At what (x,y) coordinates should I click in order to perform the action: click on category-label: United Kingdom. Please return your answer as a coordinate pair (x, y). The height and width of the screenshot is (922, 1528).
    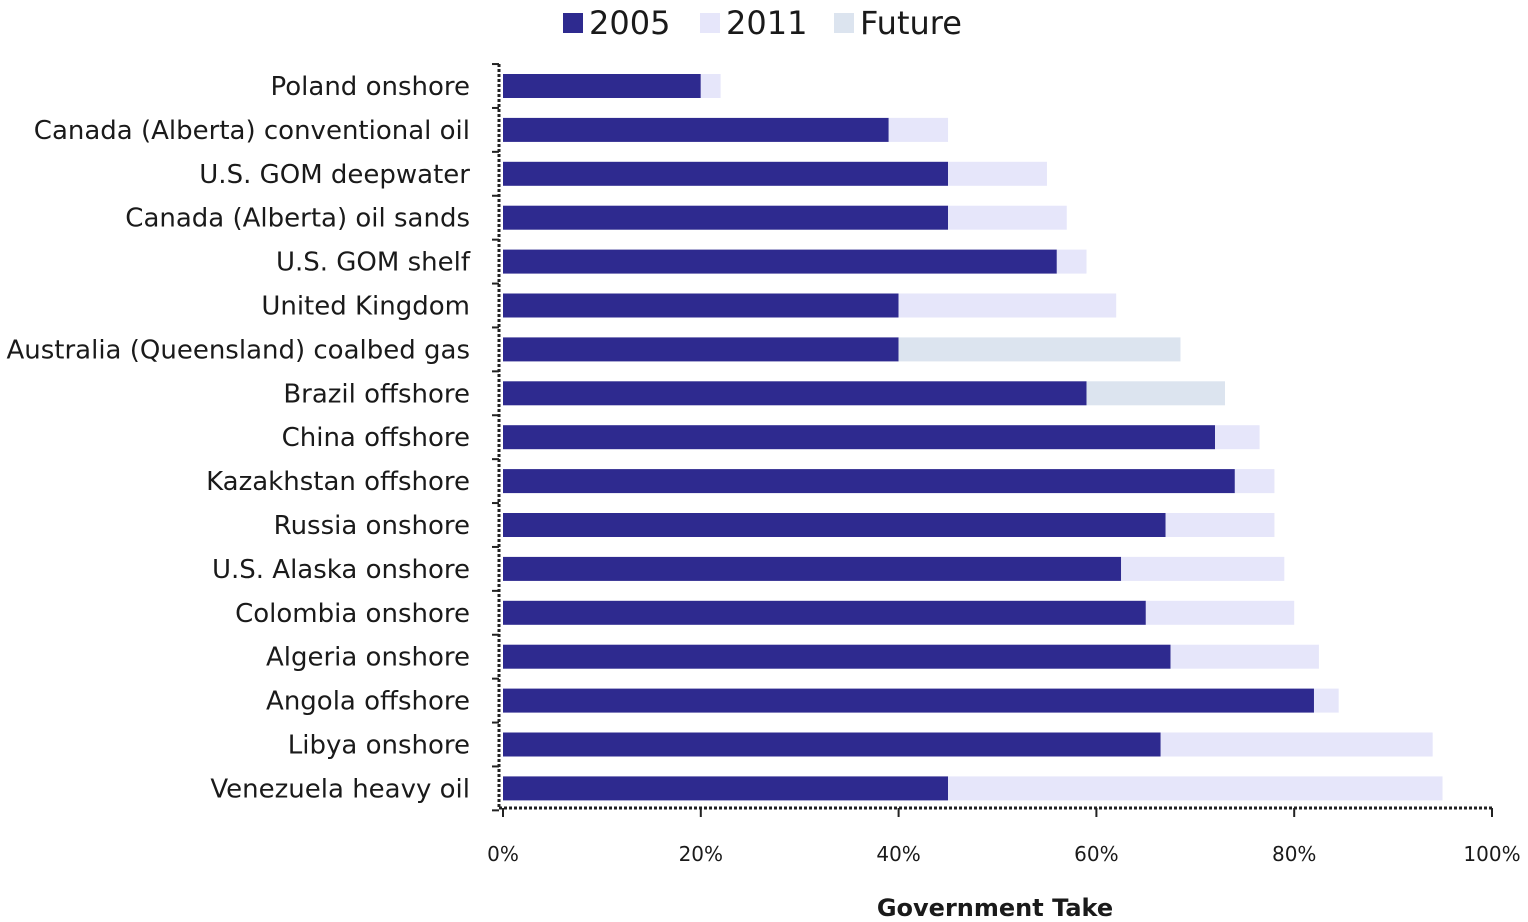
    Looking at the image, I should click on (365, 307).